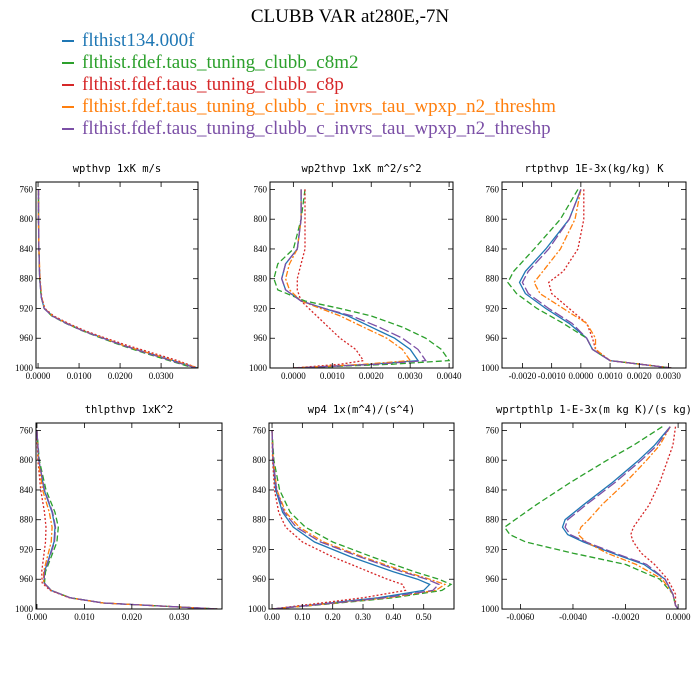 The height and width of the screenshot is (700, 700). What do you see at coordinates (371, 376) in the screenshot?
I see `x-tick-label: 0.0020` at bounding box center [371, 376].